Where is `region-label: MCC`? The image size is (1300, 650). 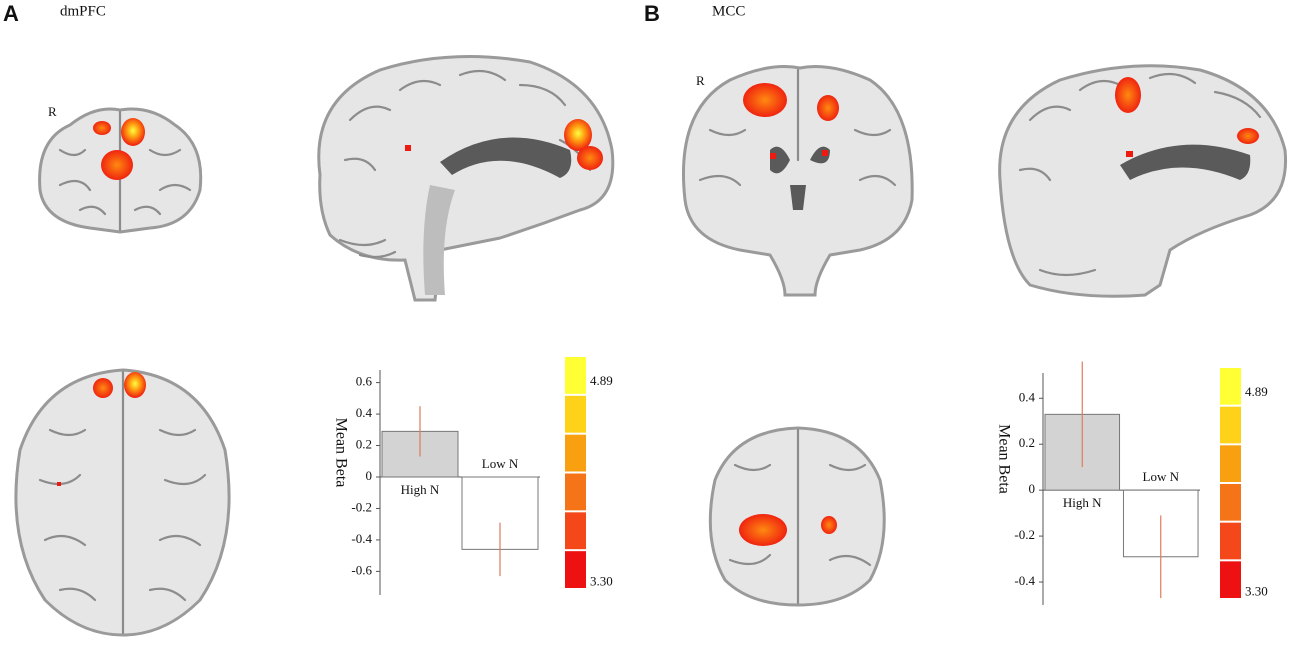 region-label: MCC is located at coordinates (728, 11).